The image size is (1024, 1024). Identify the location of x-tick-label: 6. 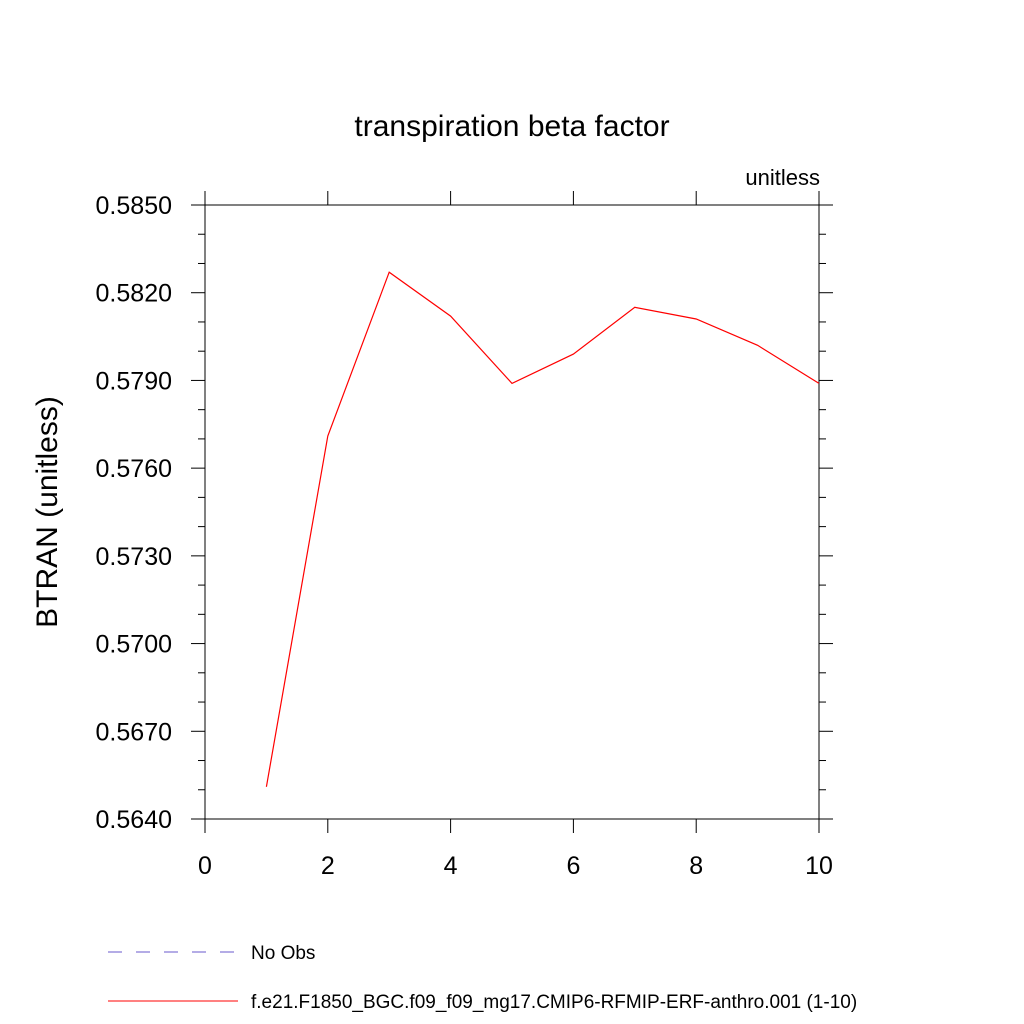
(573, 866).